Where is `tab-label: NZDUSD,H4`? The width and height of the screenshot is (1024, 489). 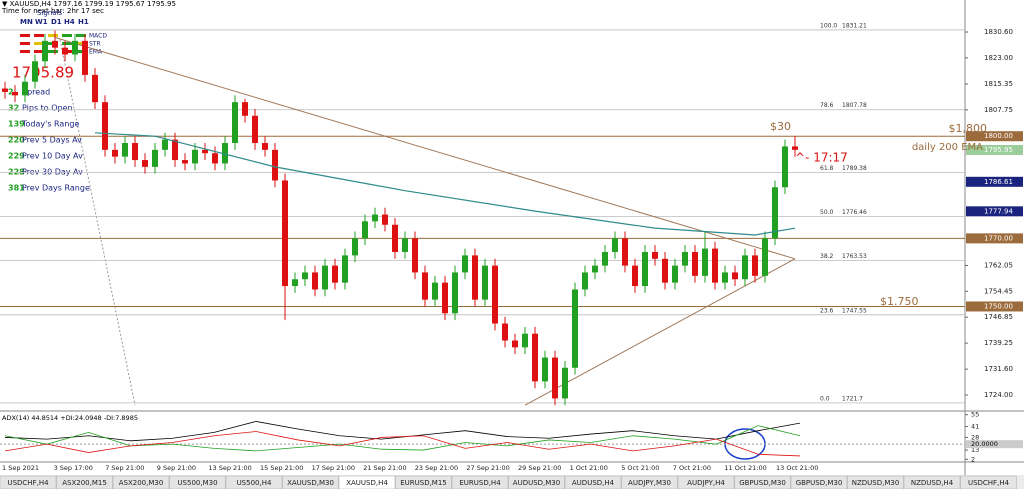 tab-label: NZDUSD,H4 is located at coordinates (932, 483).